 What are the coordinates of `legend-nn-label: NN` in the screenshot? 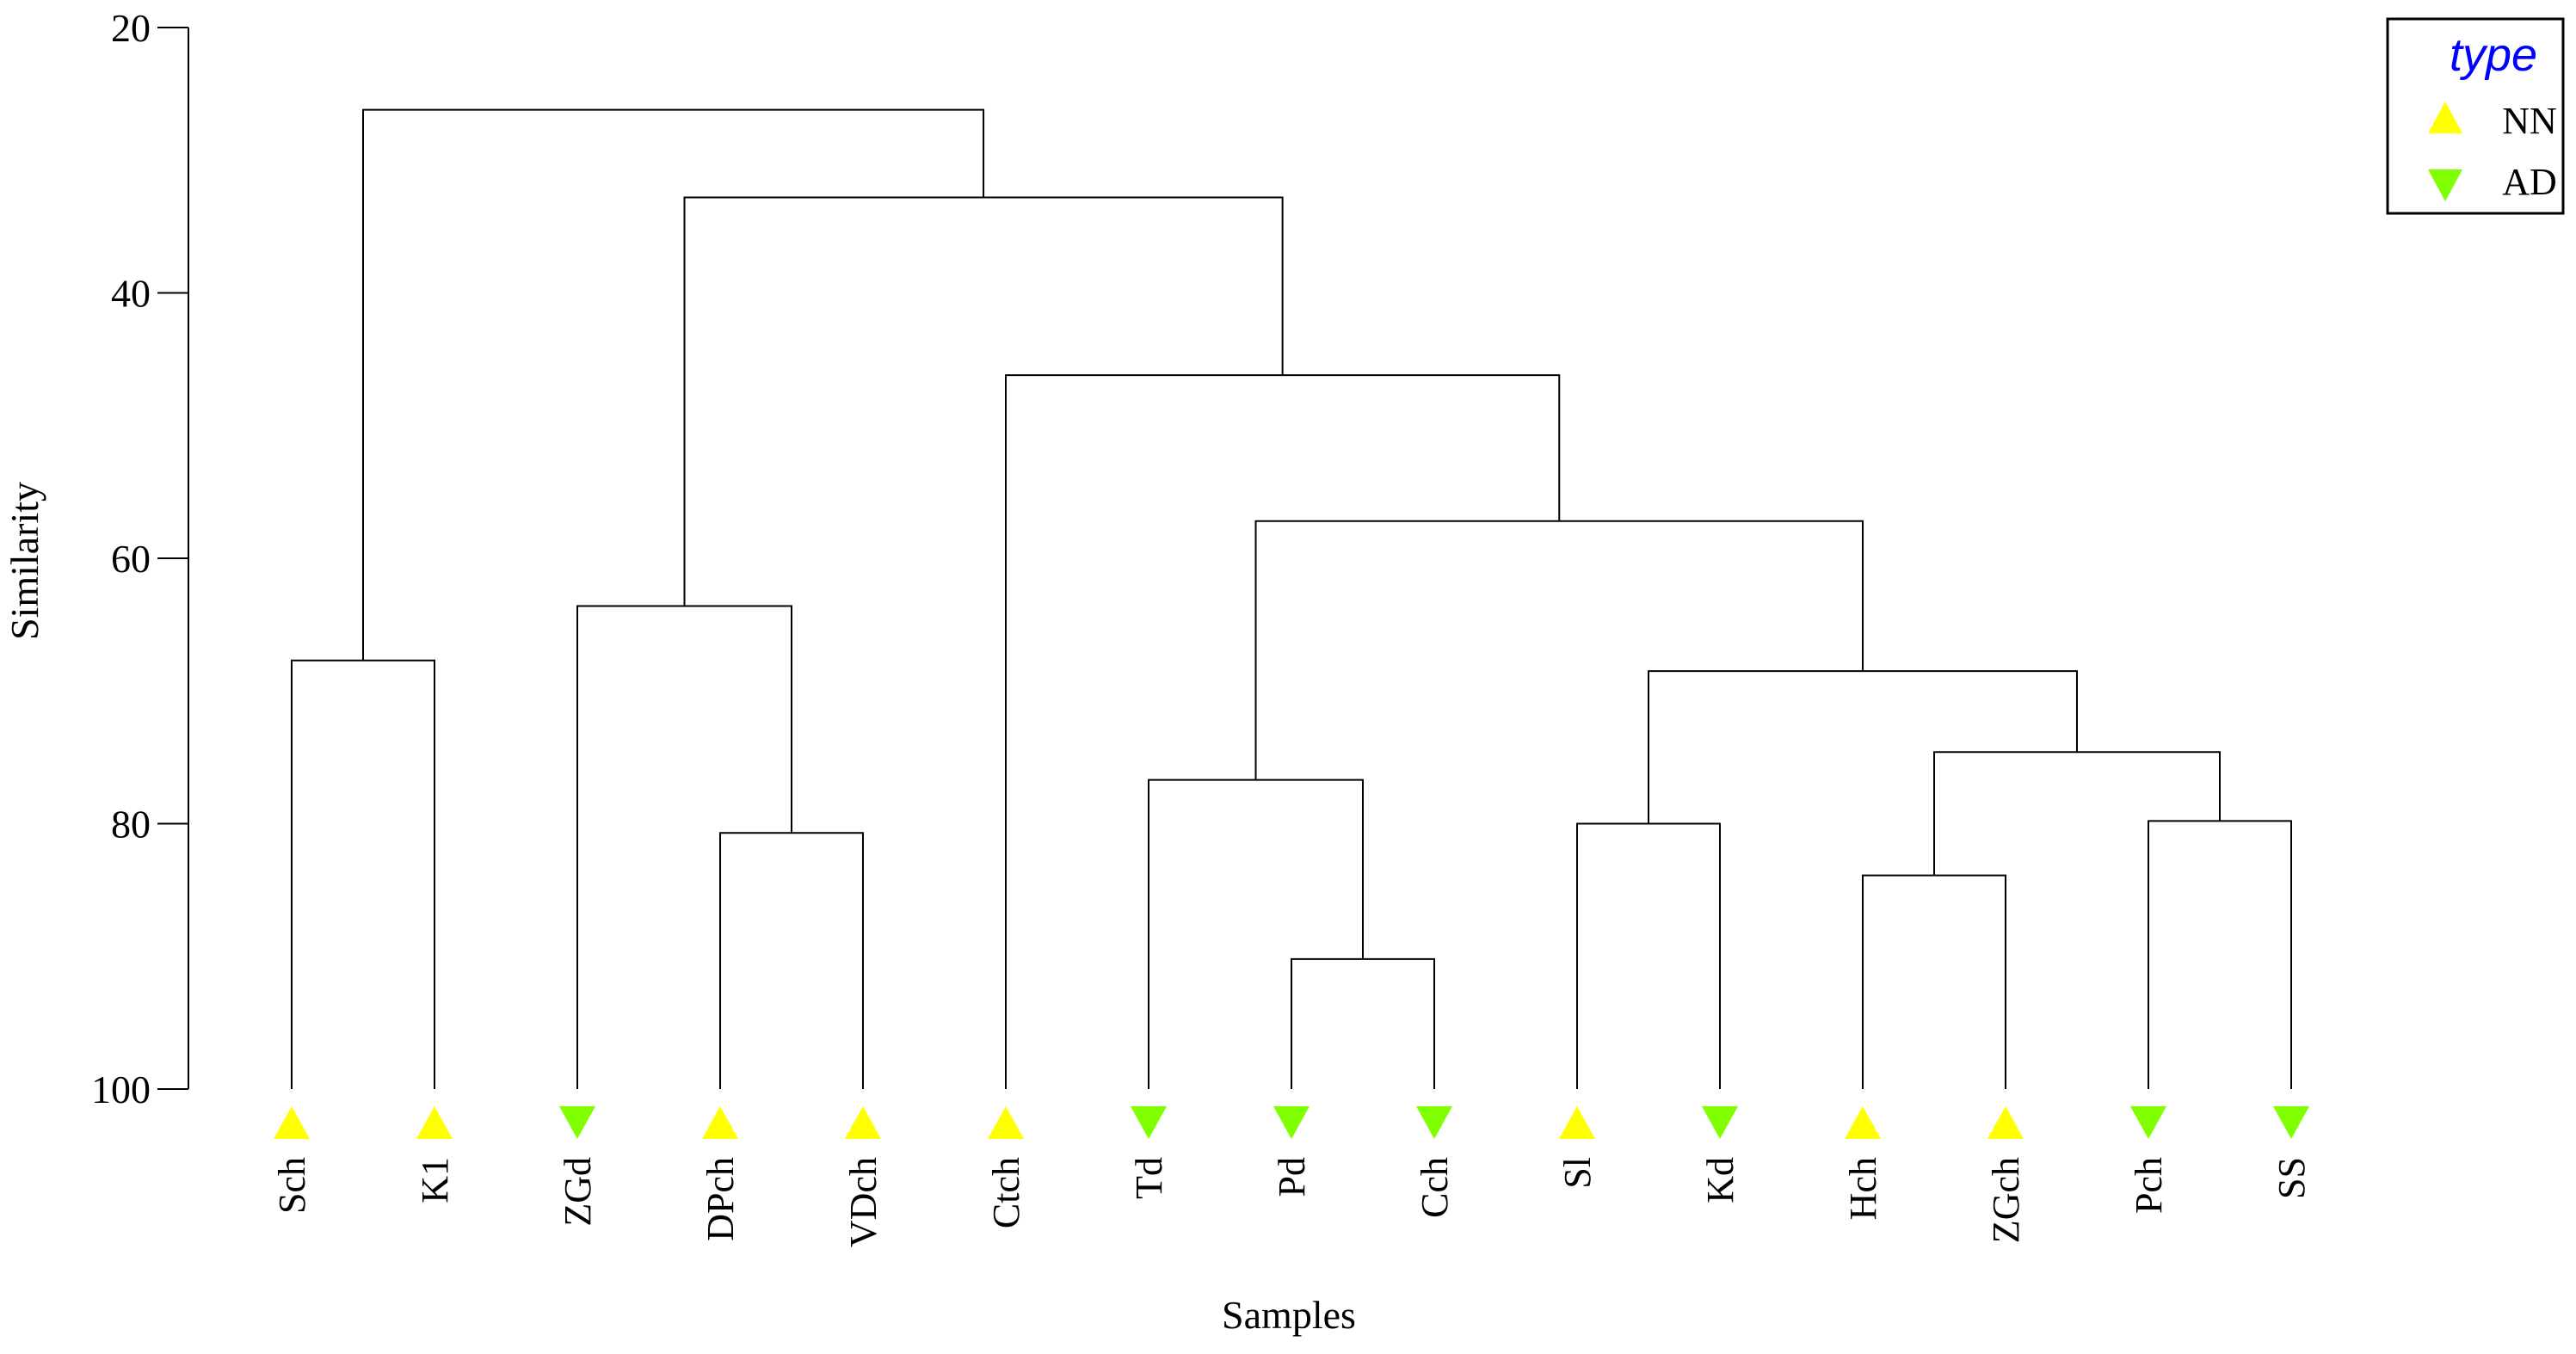 It's located at (2530, 121).